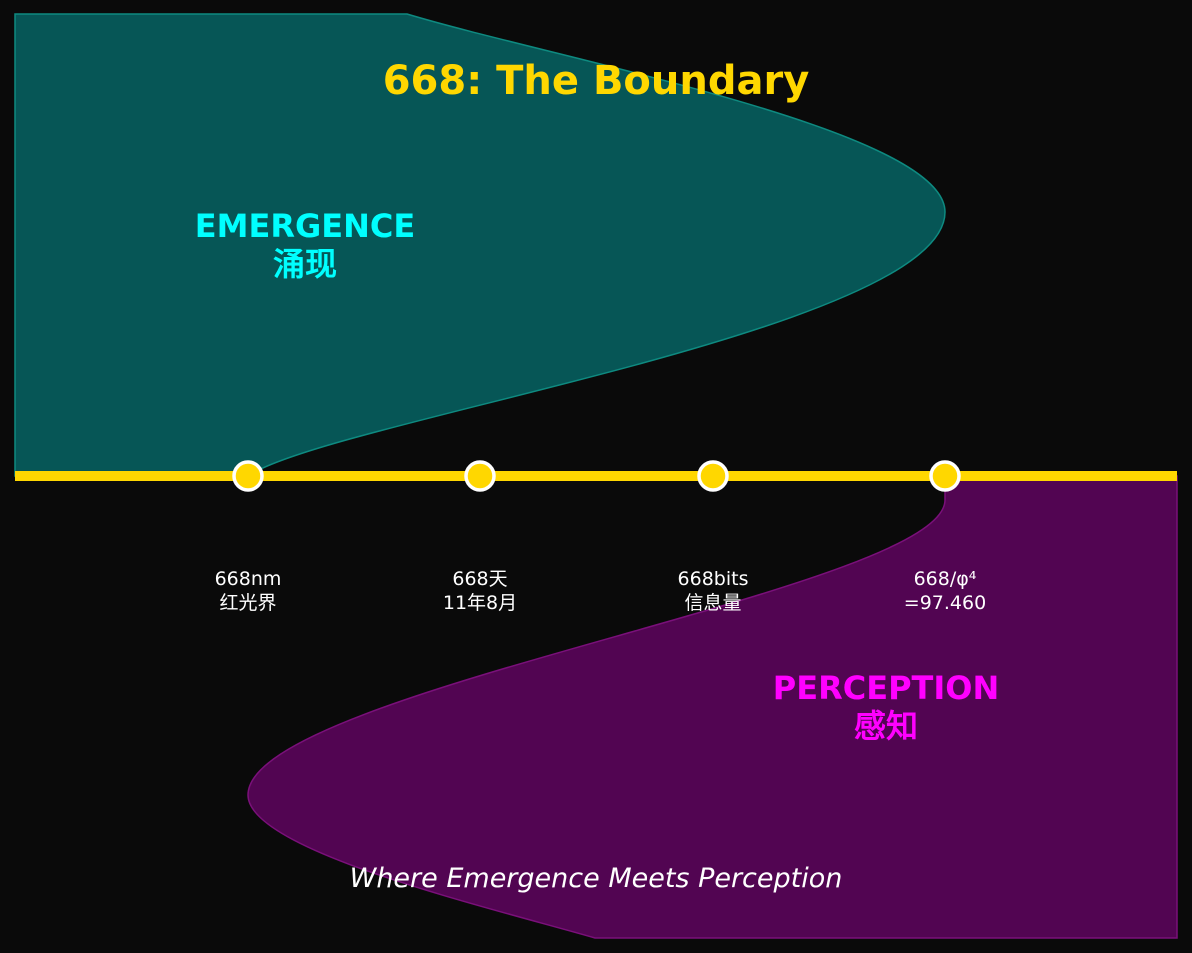 The image size is (1192, 953). Describe the element at coordinates (247, 603) in the screenshot. I see `marker-1-line2: 红光界` at that location.